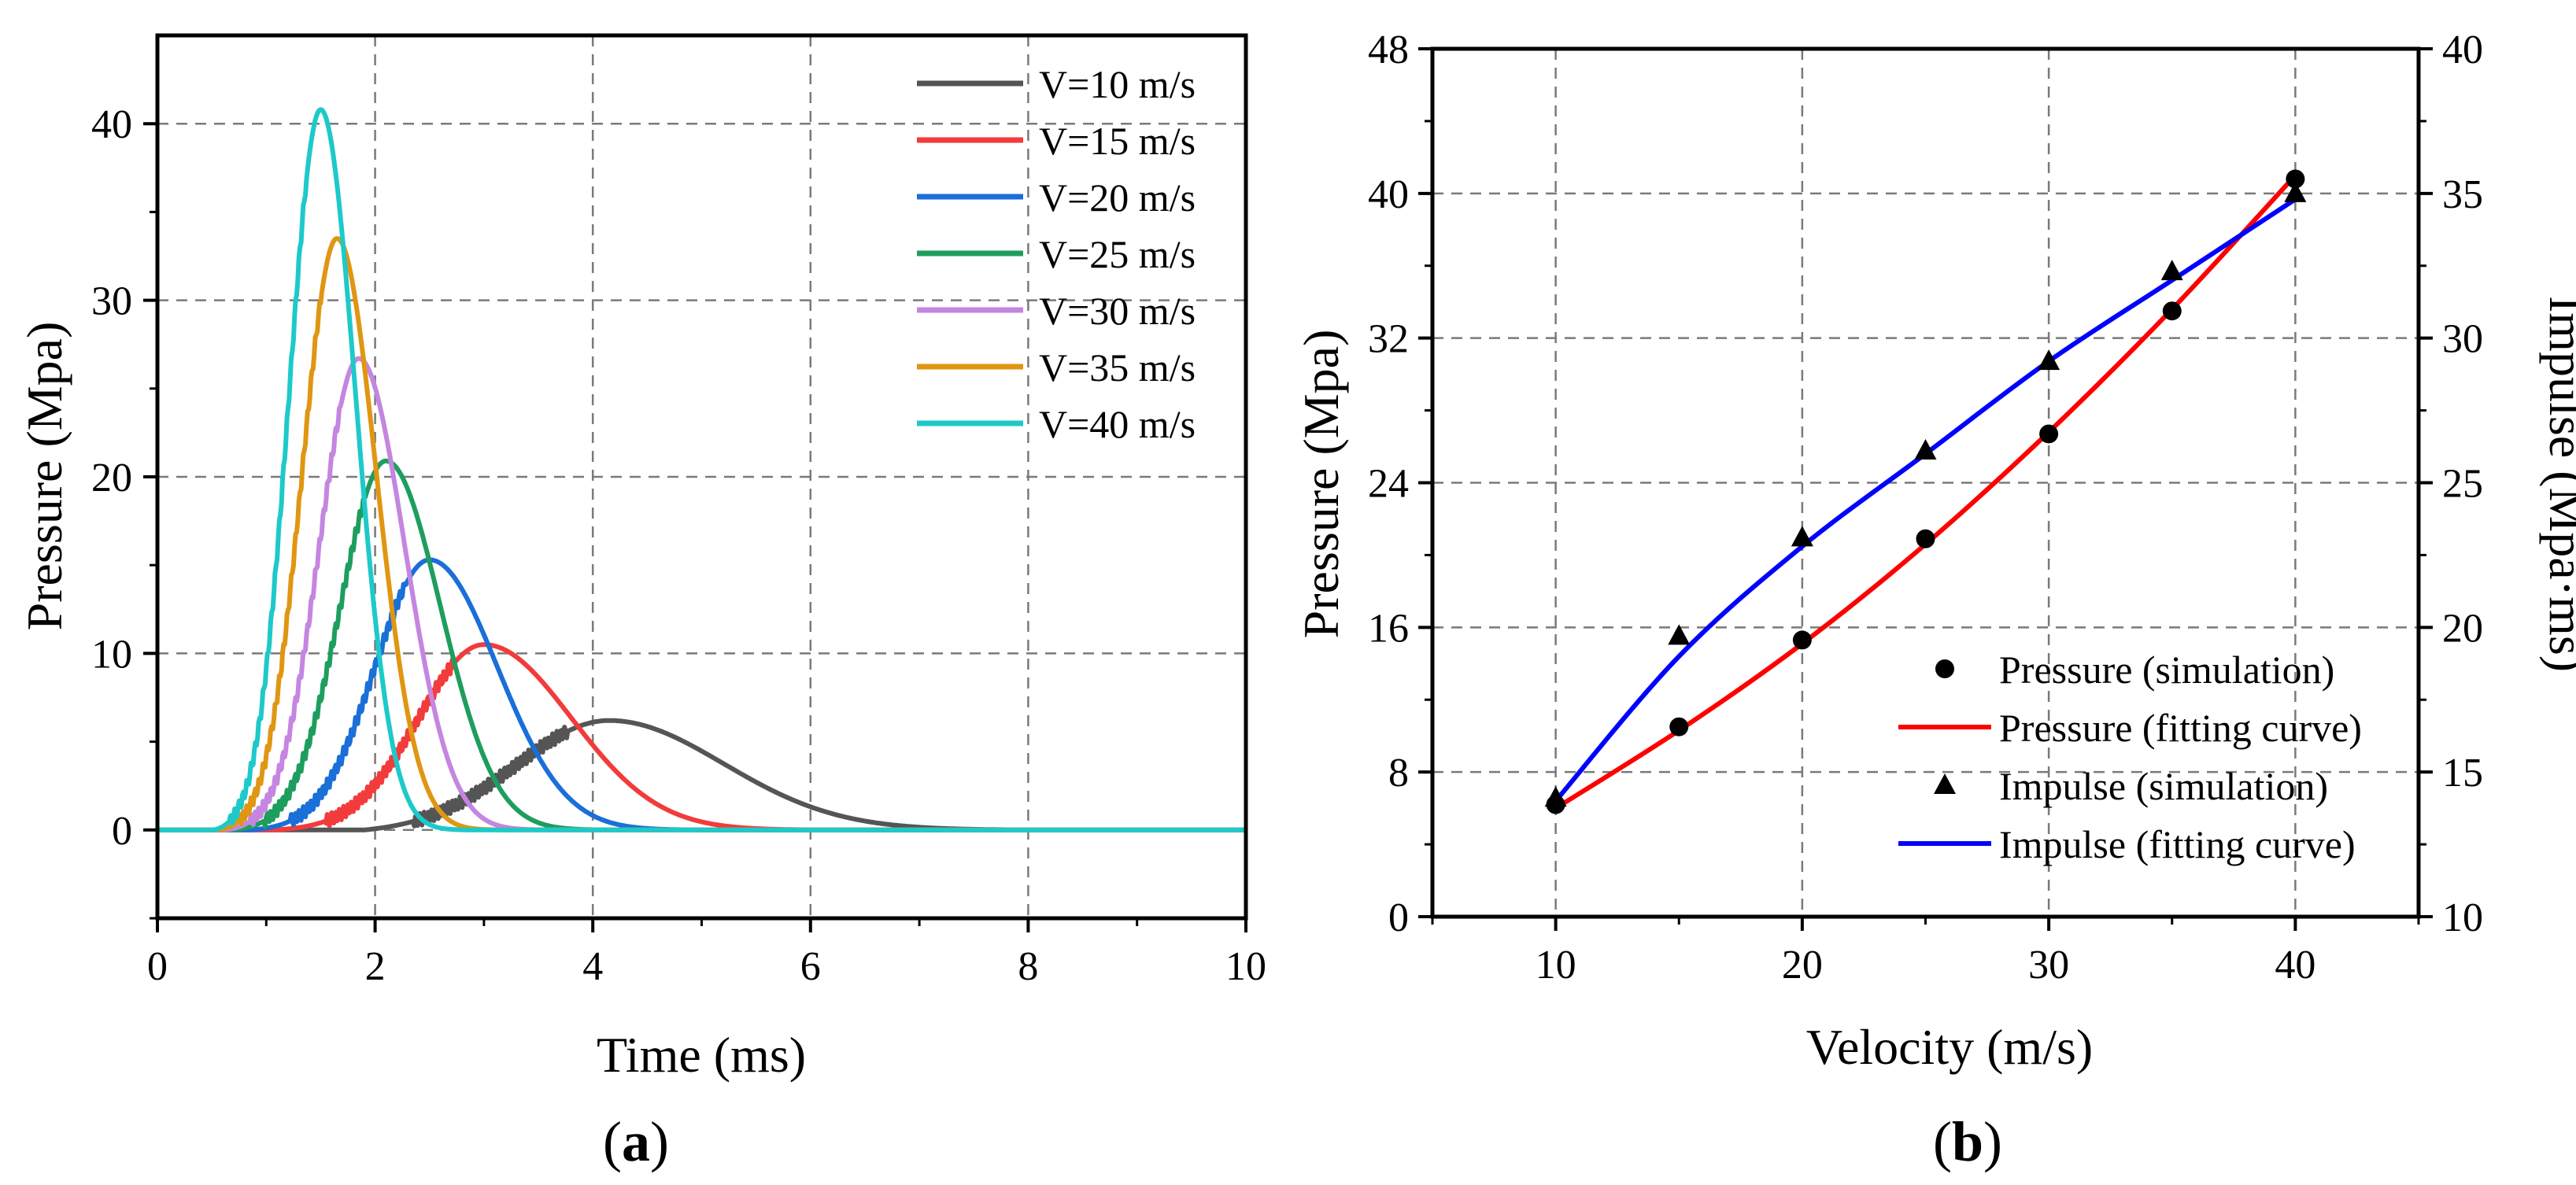  What do you see at coordinates (2462, 628) in the screenshot?
I see `y2-tick-label: 20` at bounding box center [2462, 628].